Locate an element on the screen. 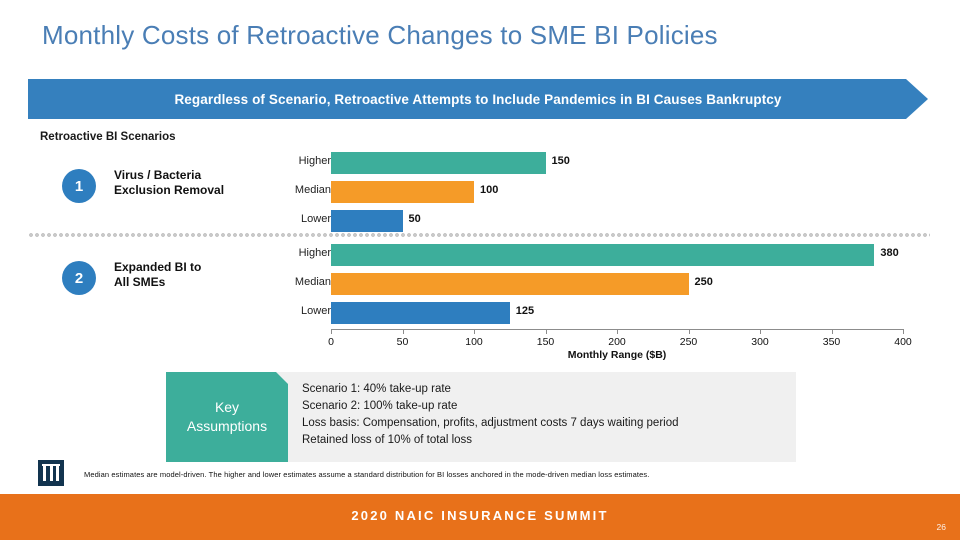  bar-value-label: 100 is located at coordinates (489, 190).